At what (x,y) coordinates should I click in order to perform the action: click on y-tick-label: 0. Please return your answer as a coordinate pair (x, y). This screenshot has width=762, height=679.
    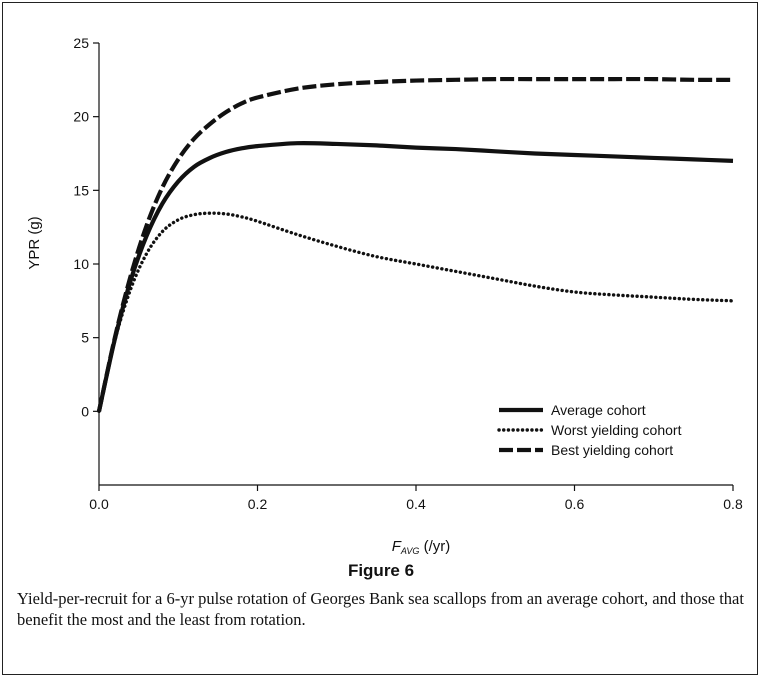
    Looking at the image, I should click on (85, 411).